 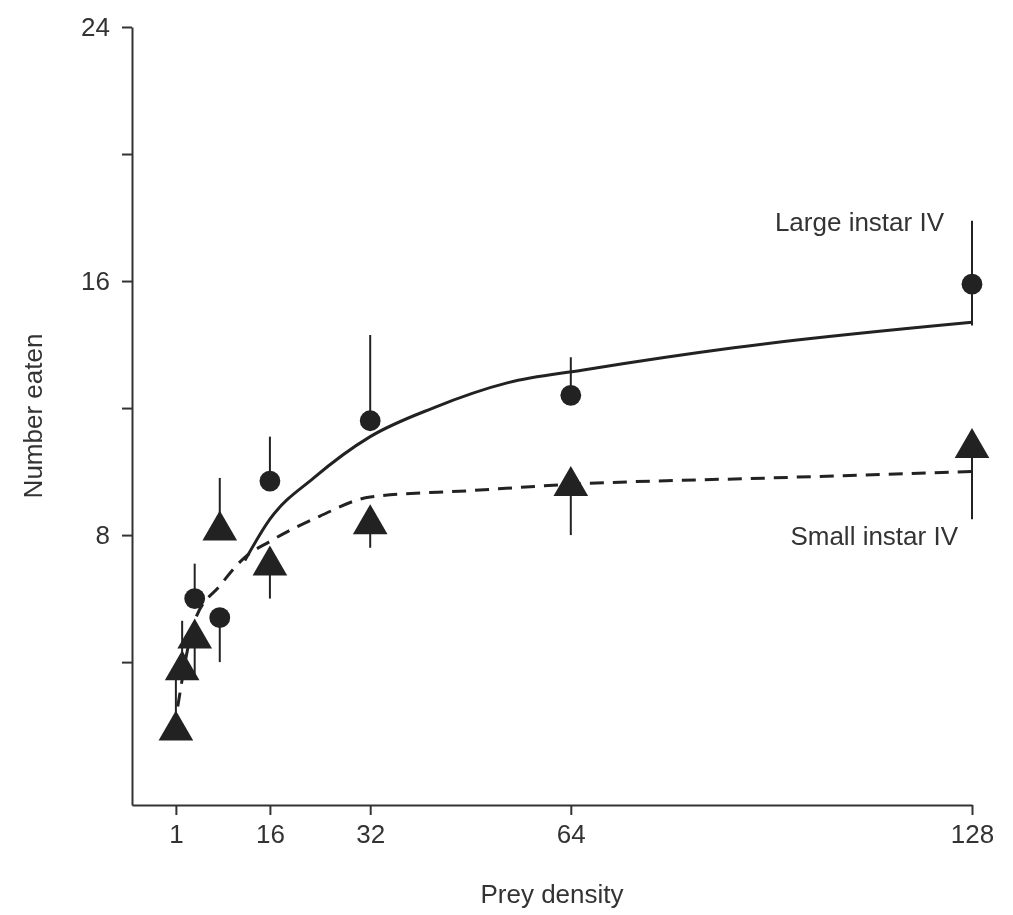 I want to click on y-tick-label: 8, so click(x=102, y=534).